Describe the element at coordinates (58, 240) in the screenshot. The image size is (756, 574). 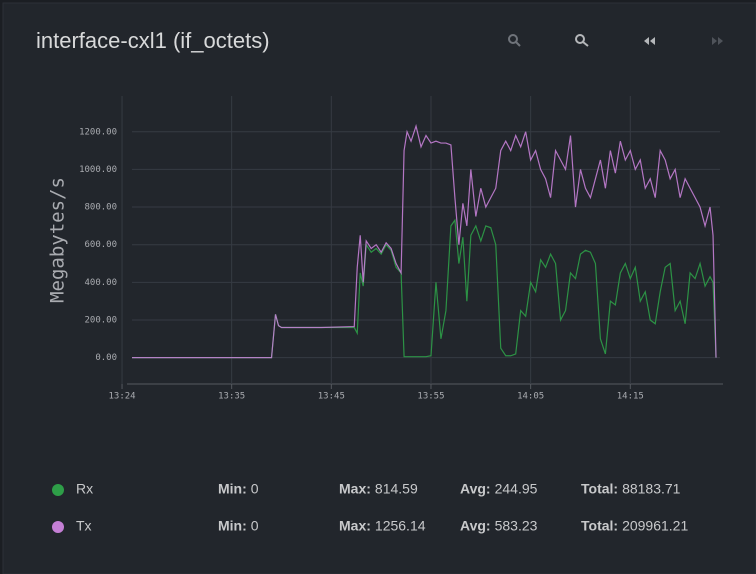
I see `y-axis-label: Megabytes/s` at that location.